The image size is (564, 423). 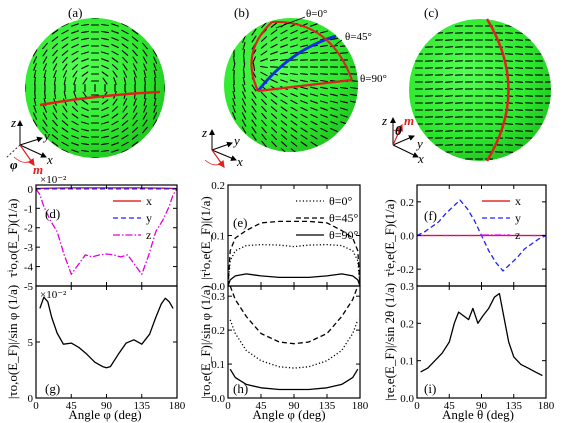 I want to click on svg-text: z, so click(x=13, y=122).